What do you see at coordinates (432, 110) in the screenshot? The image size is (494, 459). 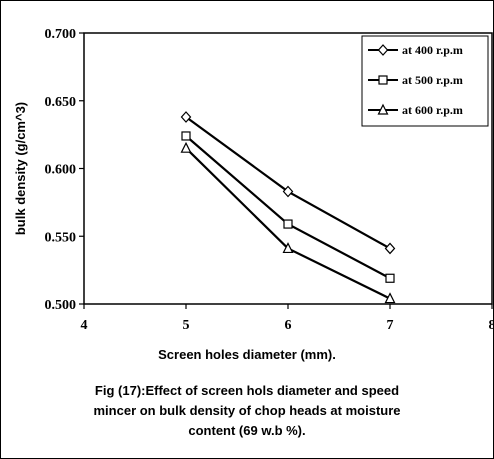 I see `legend-label: at 600 r.p.m` at bounding box center [432, 110].